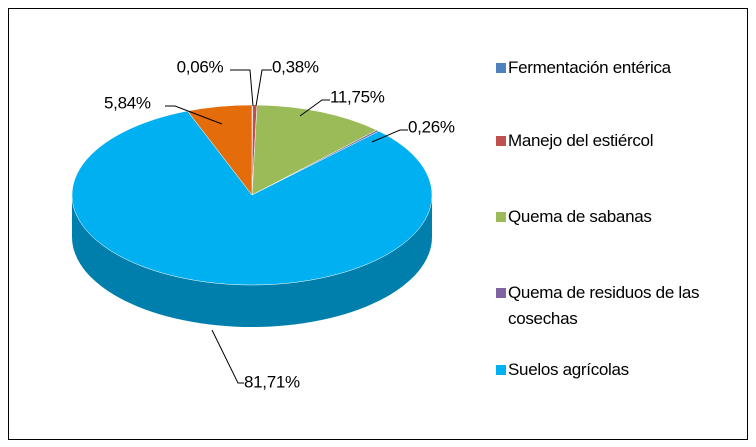  I want to click on data-label: 0,38%, so click(295, 66).